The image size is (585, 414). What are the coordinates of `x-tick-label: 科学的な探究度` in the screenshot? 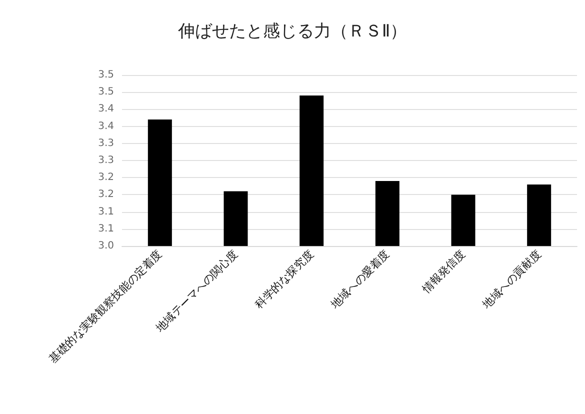 It's located at (284, 279).